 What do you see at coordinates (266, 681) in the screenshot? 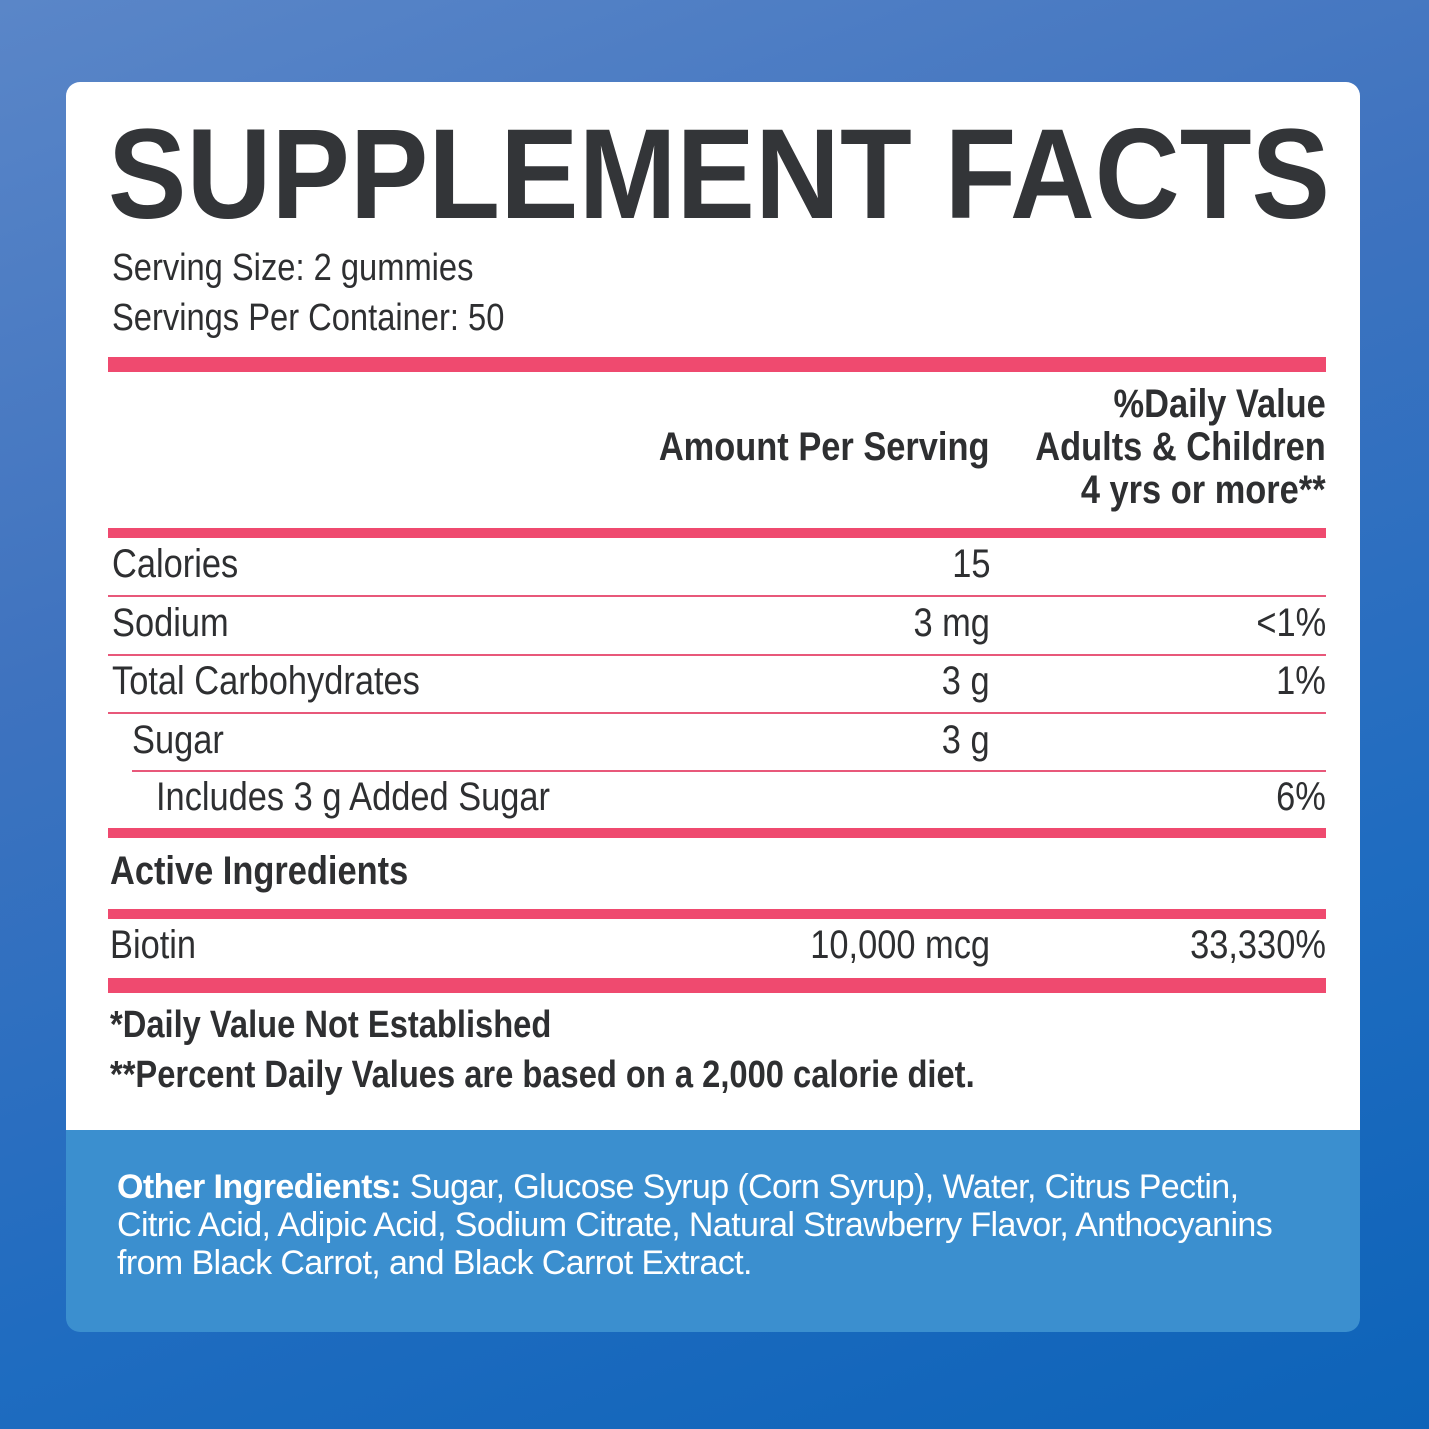
I see `nutrient-name-text: Total Carbohydrates` at bounding box center [266, 681].